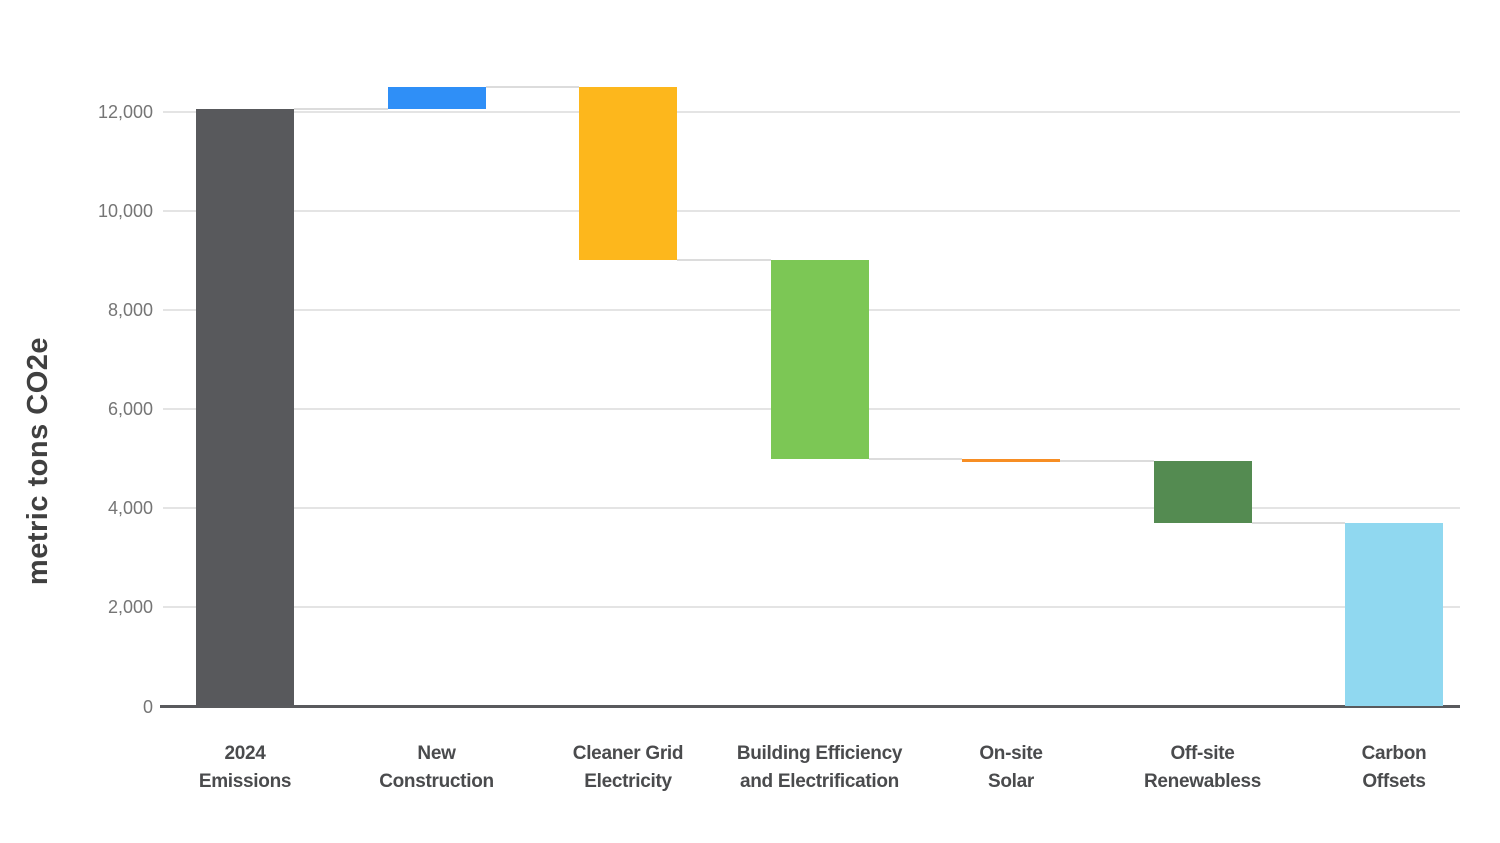 This screenshot has height=843, width=1500. Describe the element at coordinates (130, 309) in the screenshot. I see `y-tick-label: 8,000` at that location.